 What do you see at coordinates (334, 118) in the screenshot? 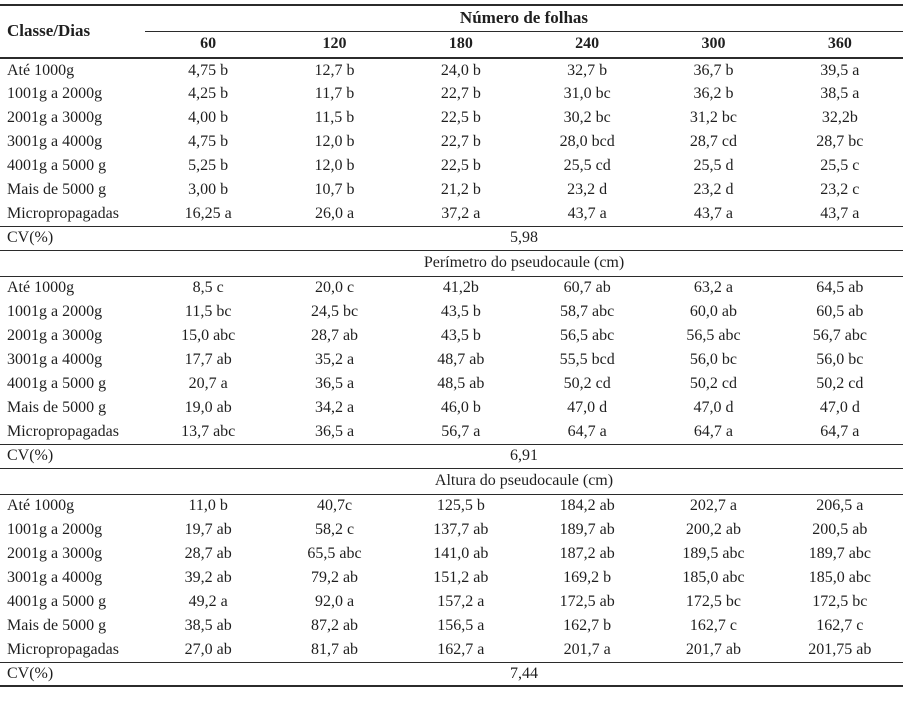
I see `value-cell: 11,5 b` at bounding box center [334, 118].